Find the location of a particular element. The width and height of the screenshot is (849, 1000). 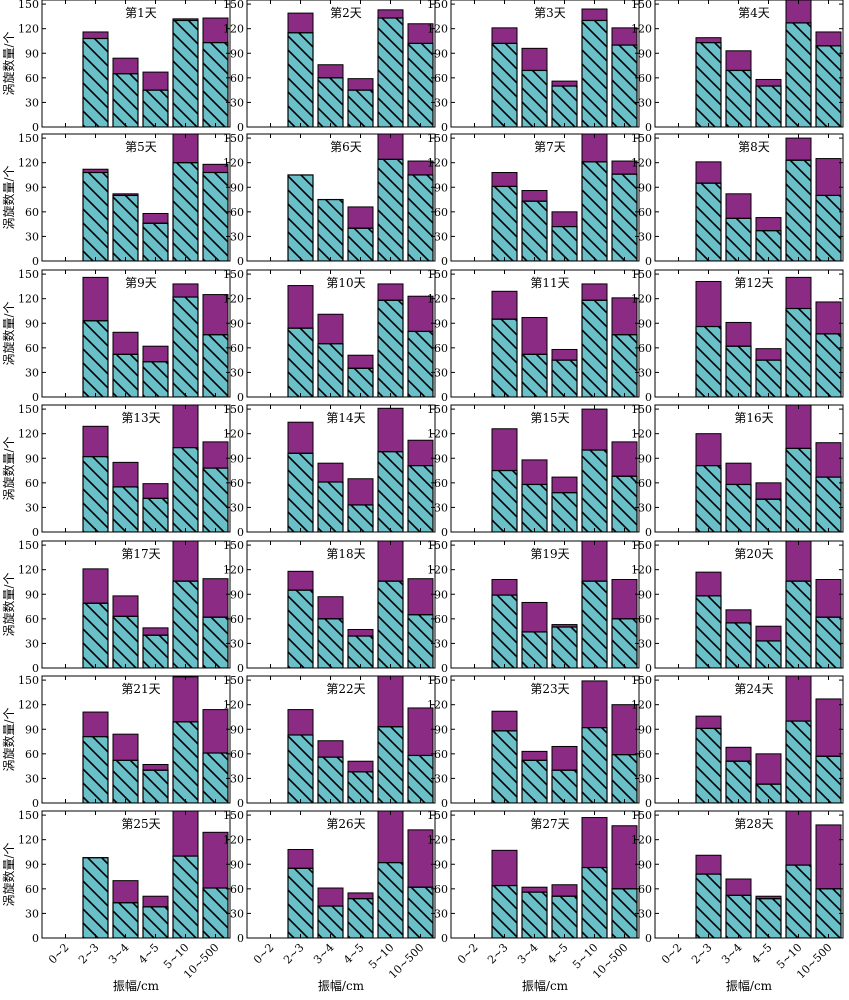

panel: 0 30 60 90 120 150 第7天 is located at coordinates (533, 200).